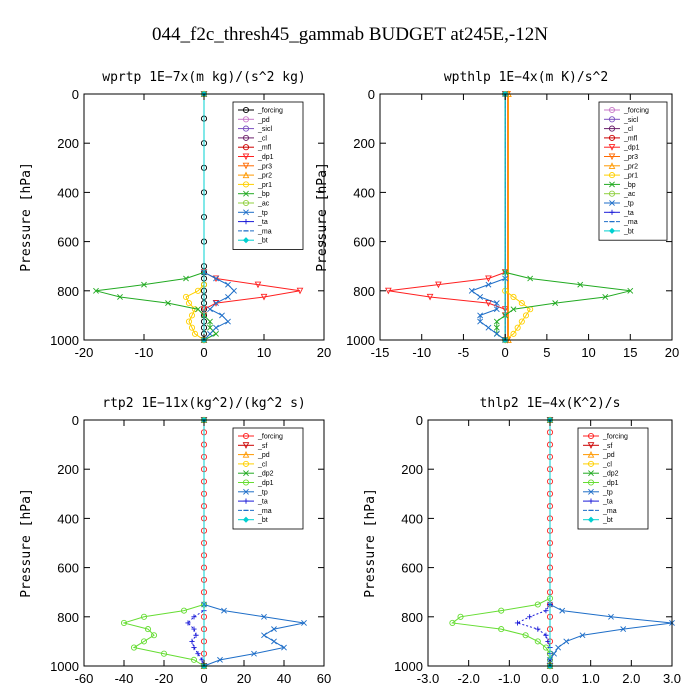 This screenshot has height=700, width=700. Describe the element at coordinates (254, 203) in the screenshot. I see `legend-entry: _ac` at that location.